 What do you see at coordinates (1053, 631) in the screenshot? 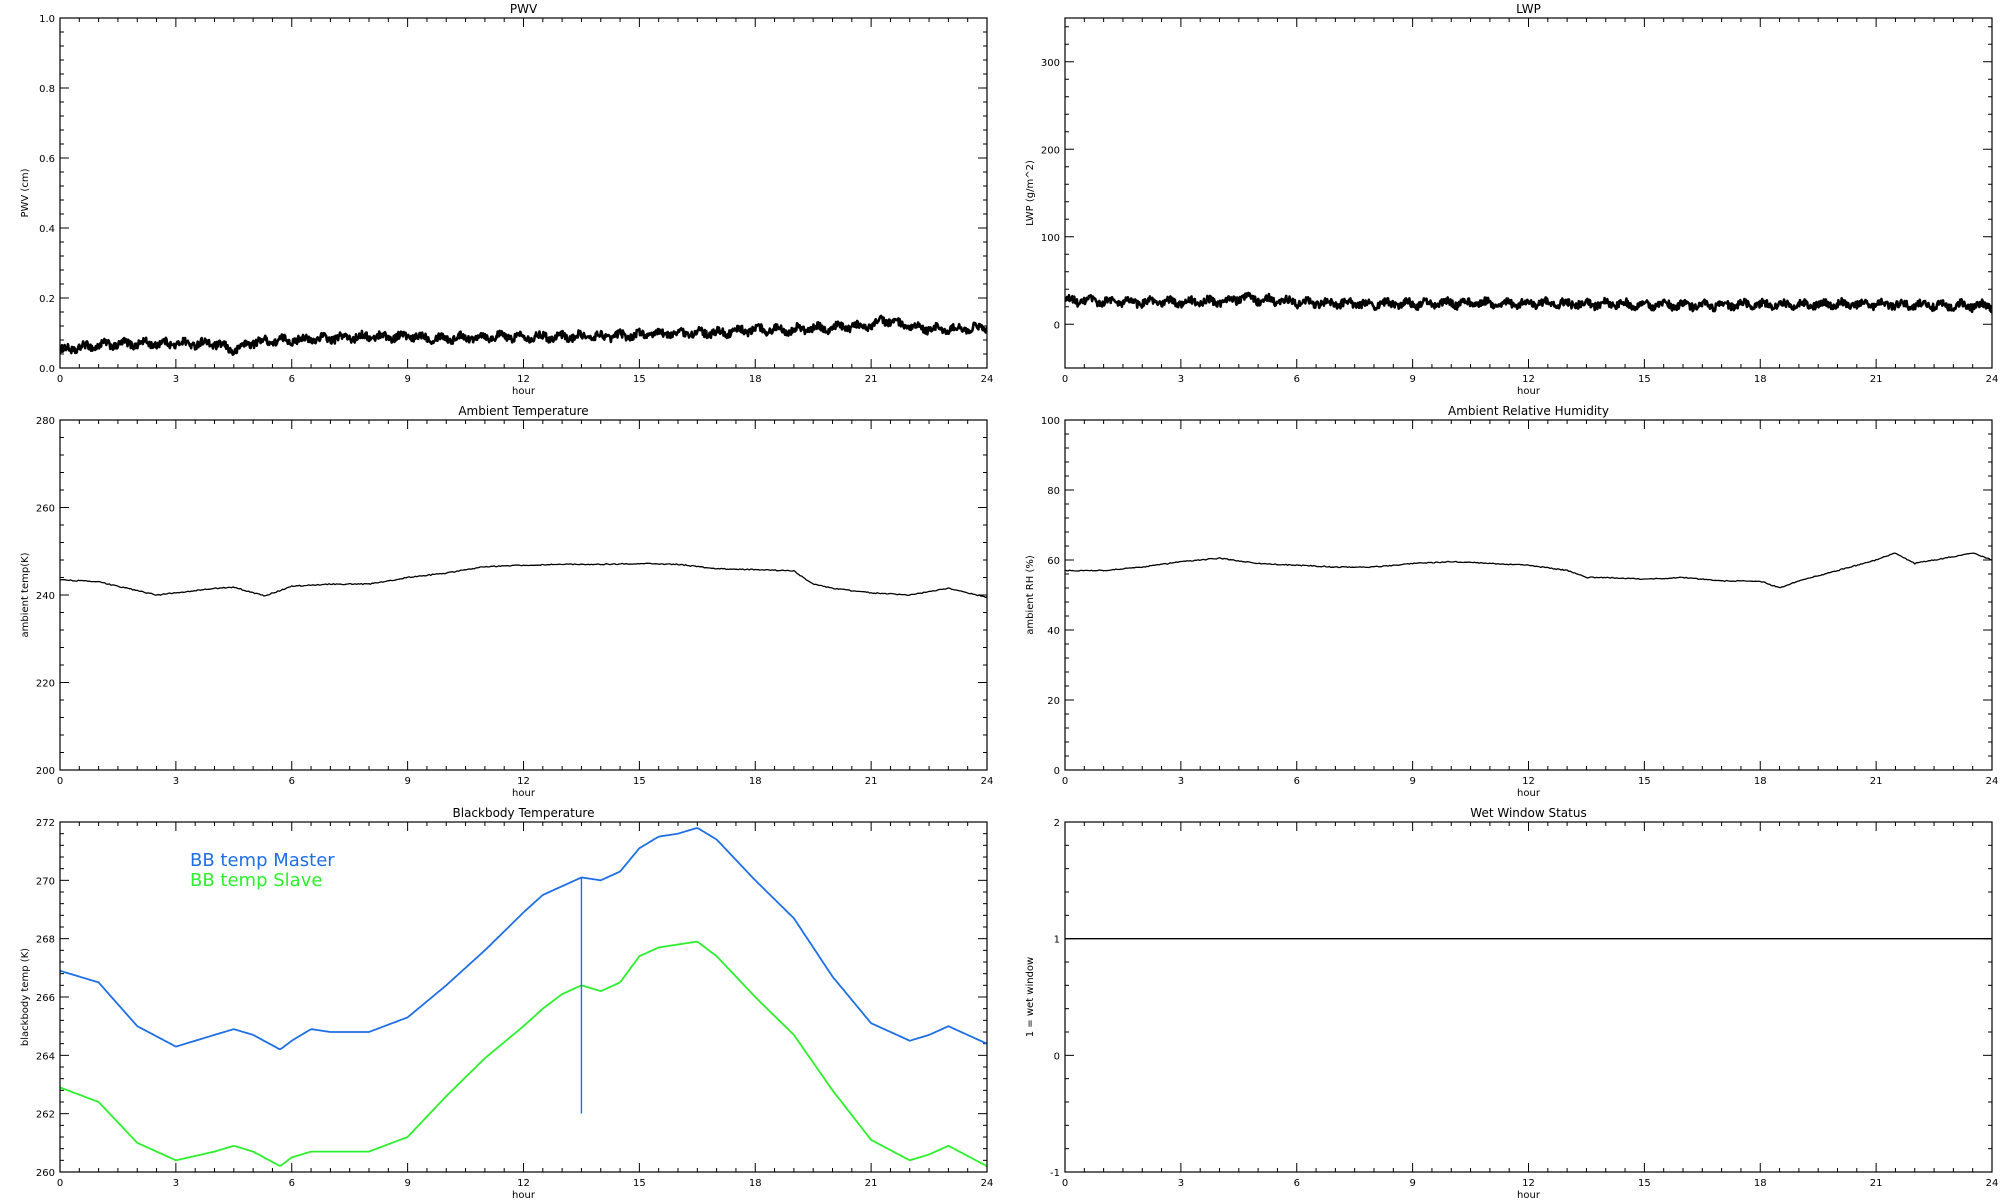
I see `y-tick-label: 40` at bounding box center [1053, 631].